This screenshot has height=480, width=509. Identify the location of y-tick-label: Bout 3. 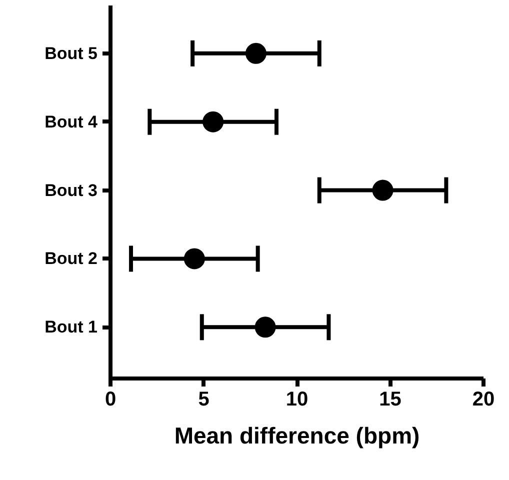
(71, 190).